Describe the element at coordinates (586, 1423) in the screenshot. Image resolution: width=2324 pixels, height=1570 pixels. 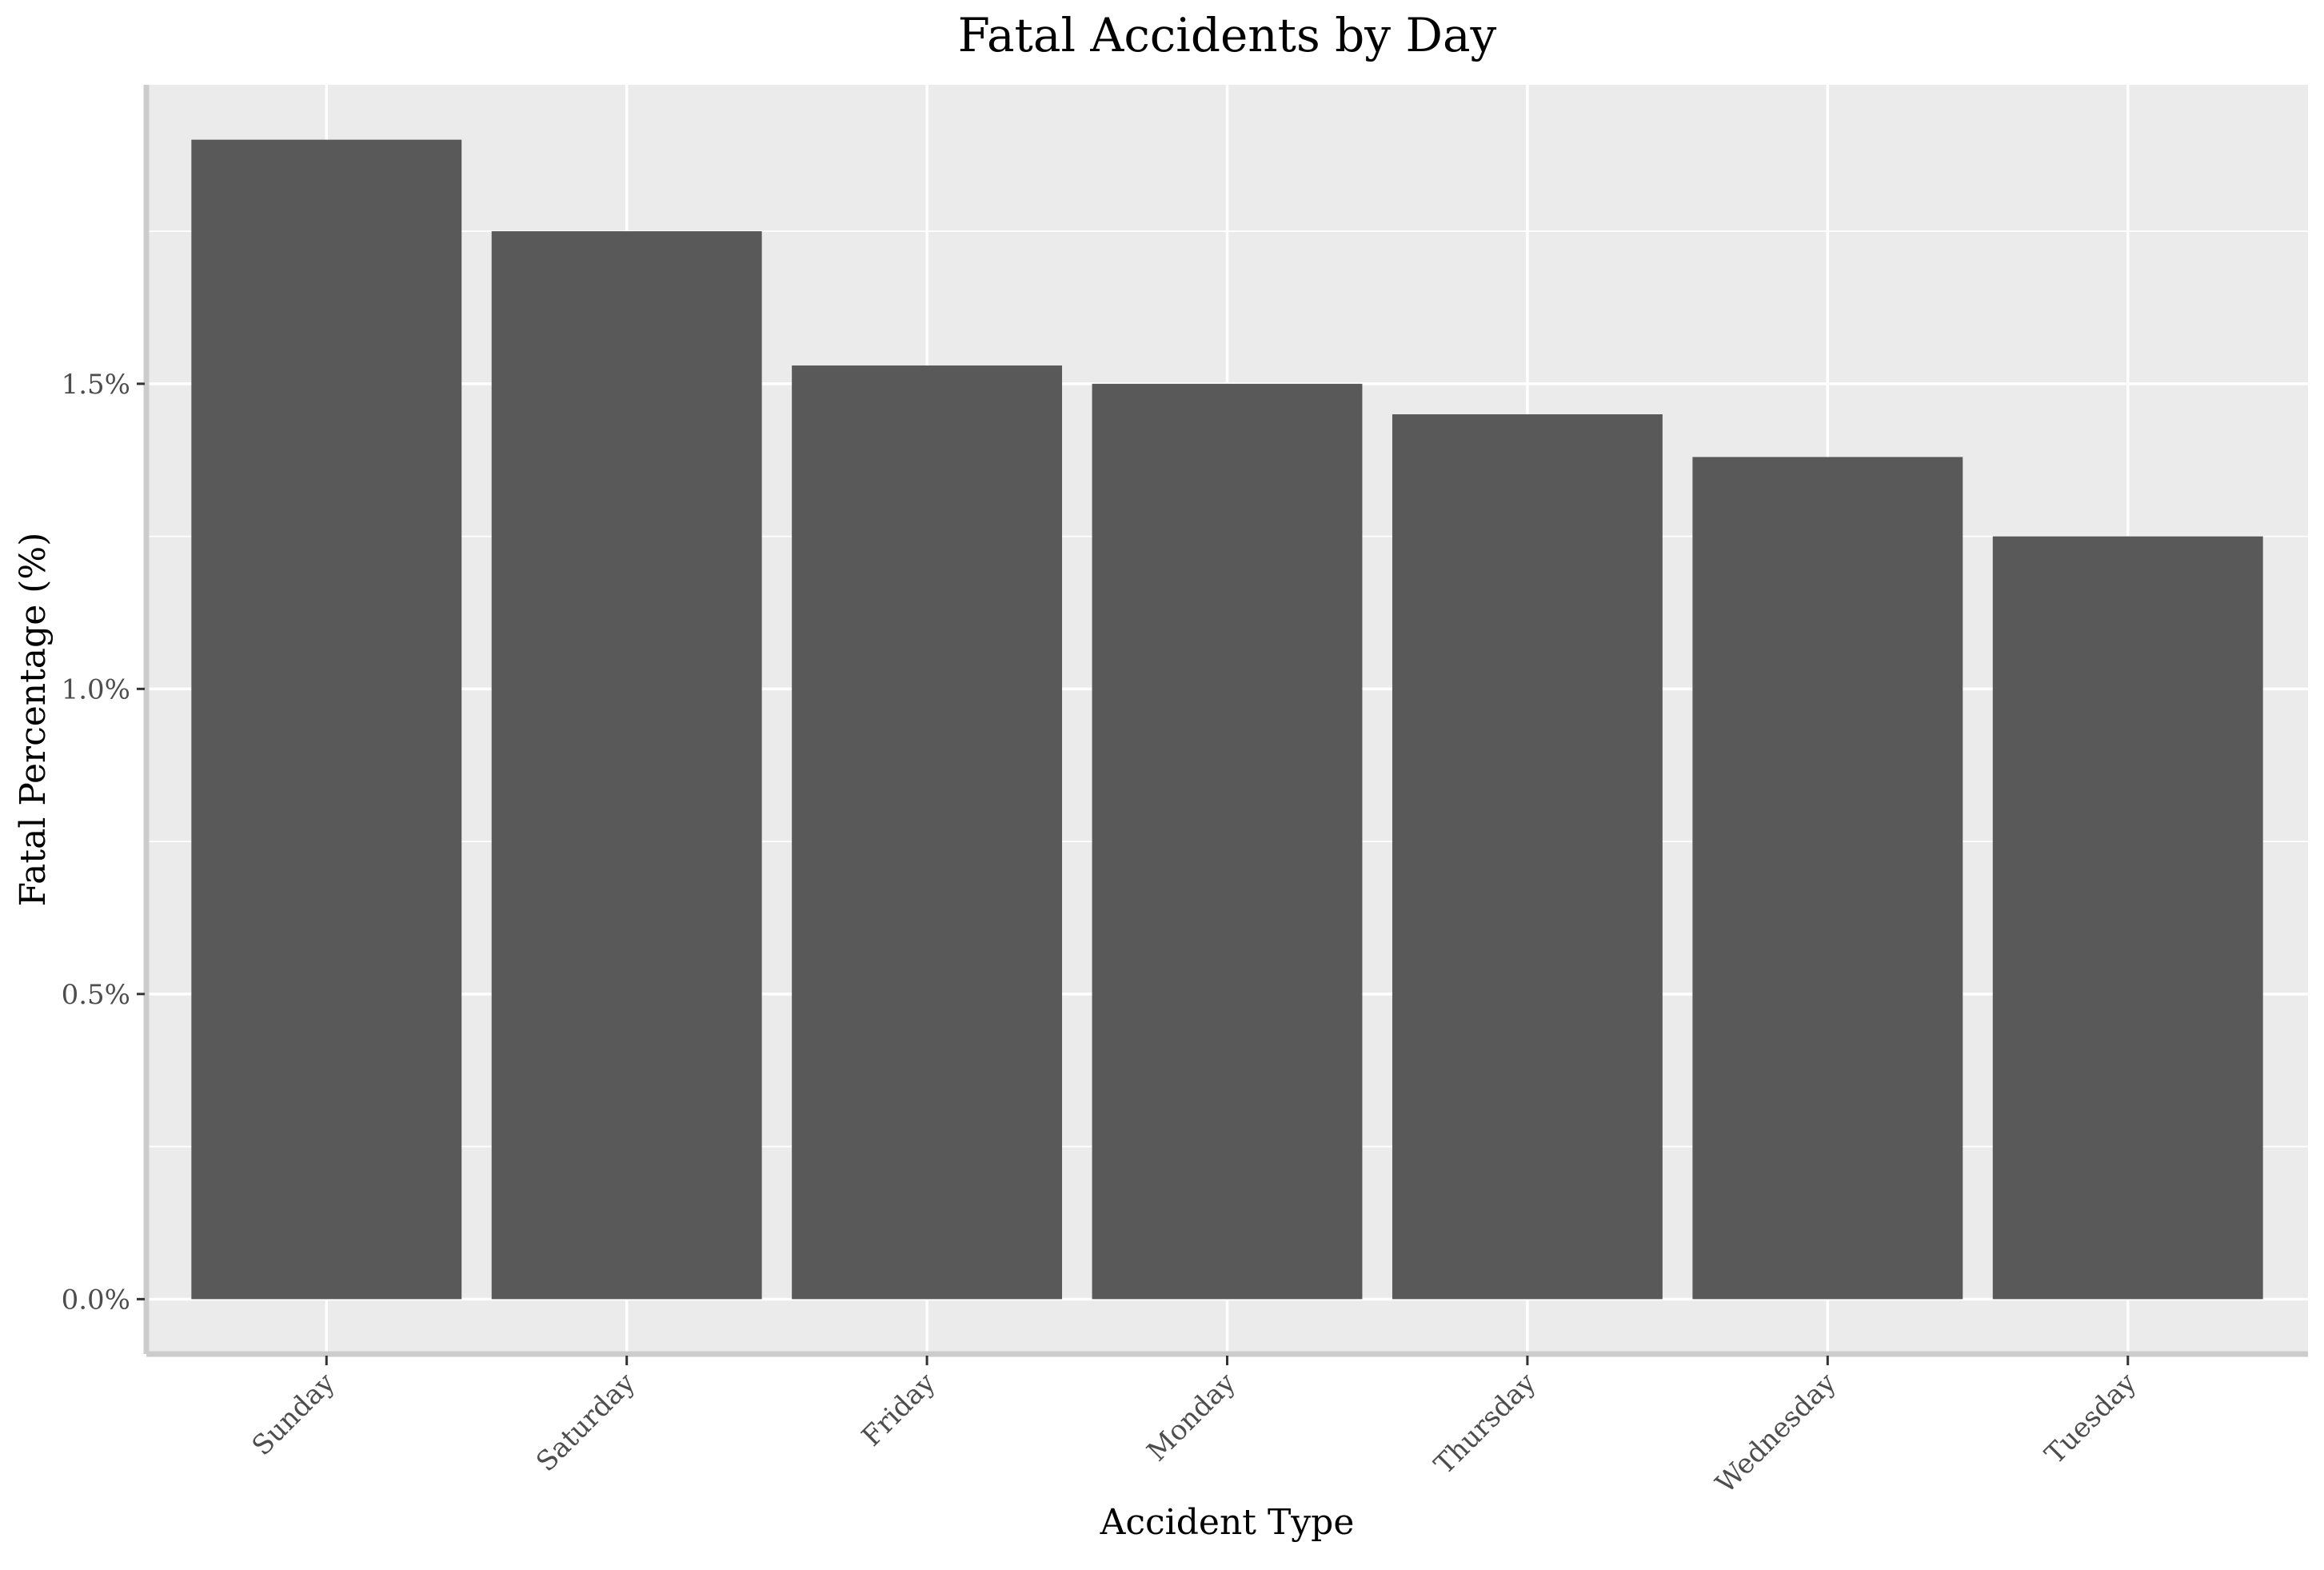
I see `x-tick-label: Saturday` at that location.